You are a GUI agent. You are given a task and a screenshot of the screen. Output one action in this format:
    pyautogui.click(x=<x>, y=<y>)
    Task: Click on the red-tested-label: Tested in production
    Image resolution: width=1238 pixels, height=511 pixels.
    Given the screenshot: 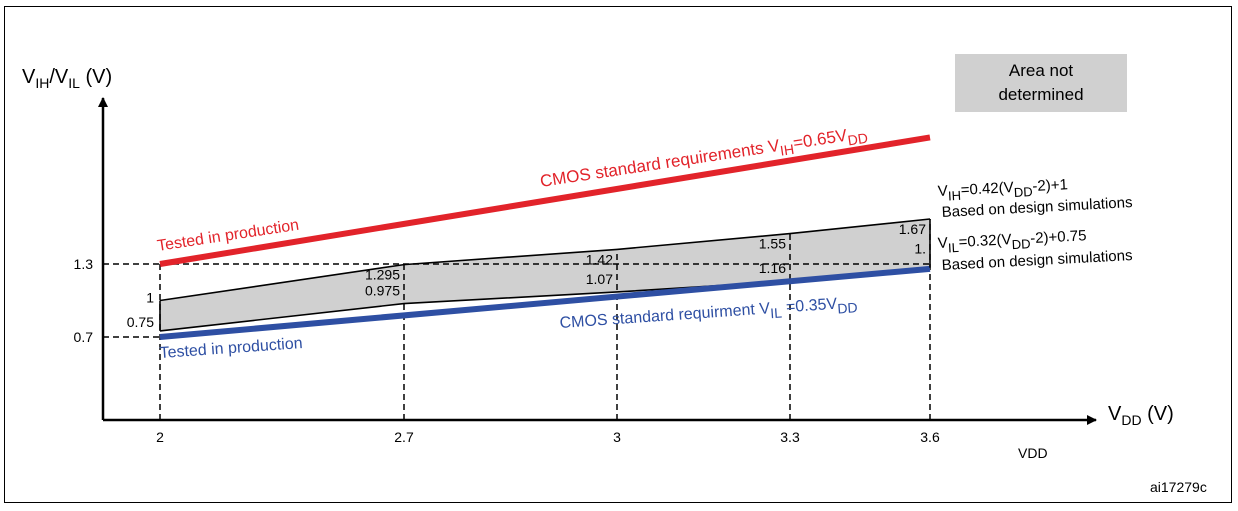 What is the action you would take?
    pyautogui.click(x=228, y=236)
    